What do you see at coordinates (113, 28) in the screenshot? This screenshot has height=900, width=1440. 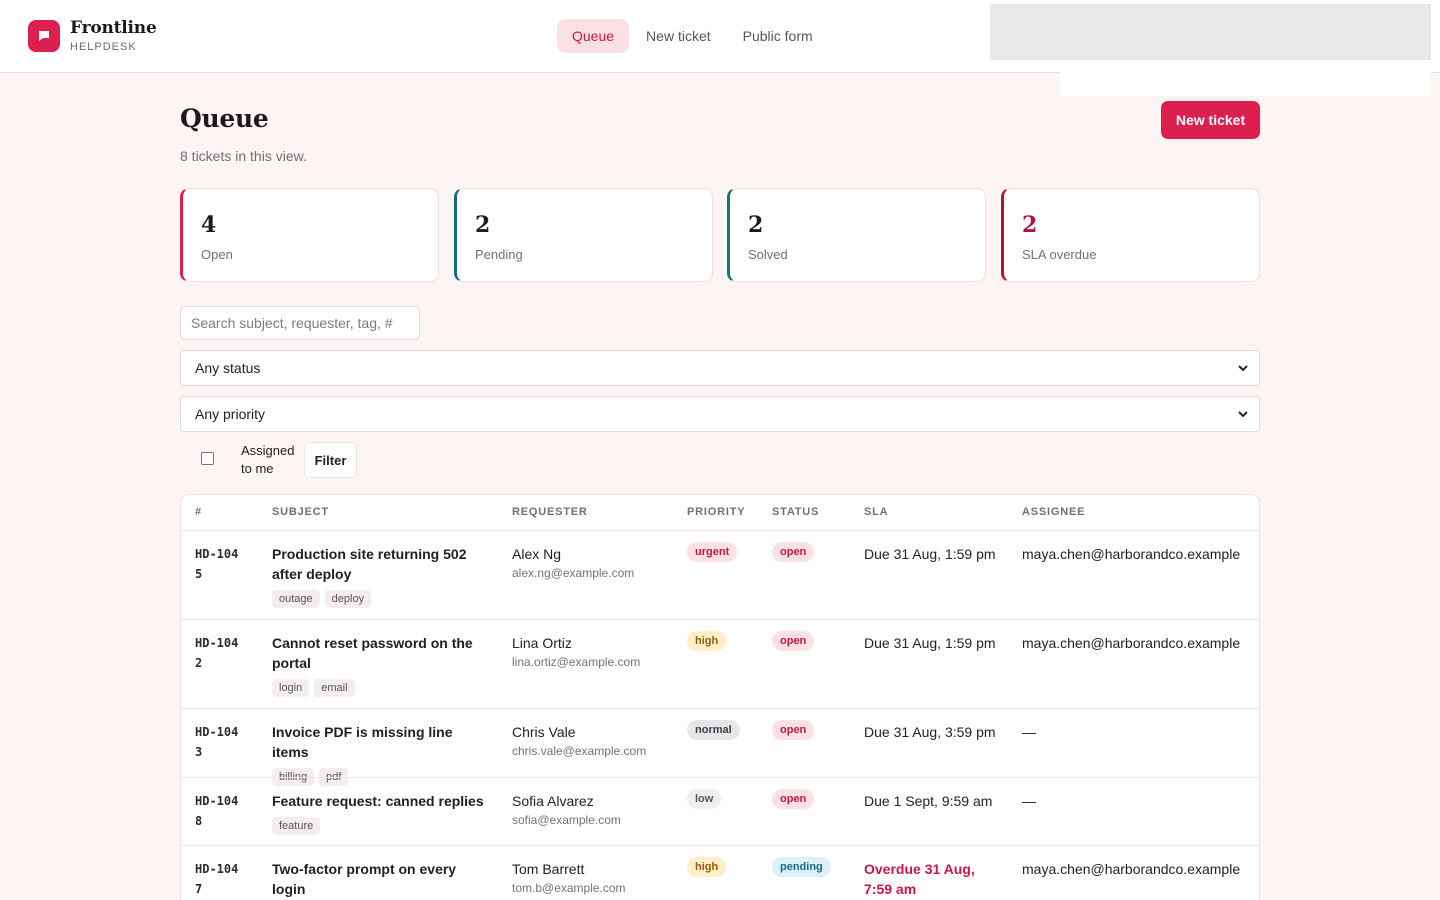 I see `brand-name: Frontline` at bounding box center [113, 28].